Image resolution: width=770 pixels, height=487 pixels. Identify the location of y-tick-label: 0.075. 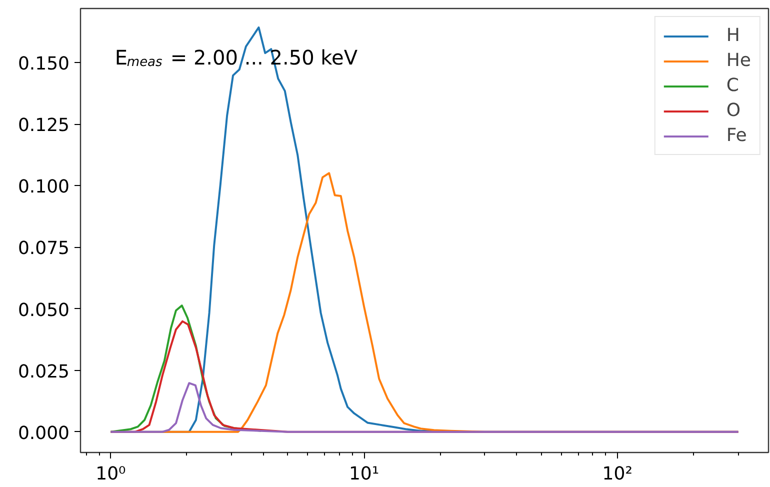
(44, 249).